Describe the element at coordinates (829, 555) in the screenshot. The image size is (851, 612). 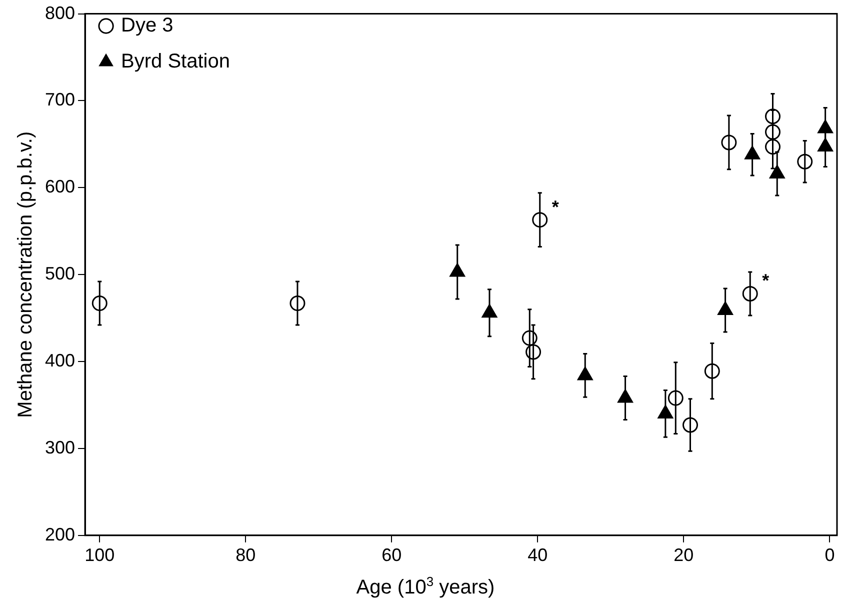
I see `x-tick-label: 0` at that location.